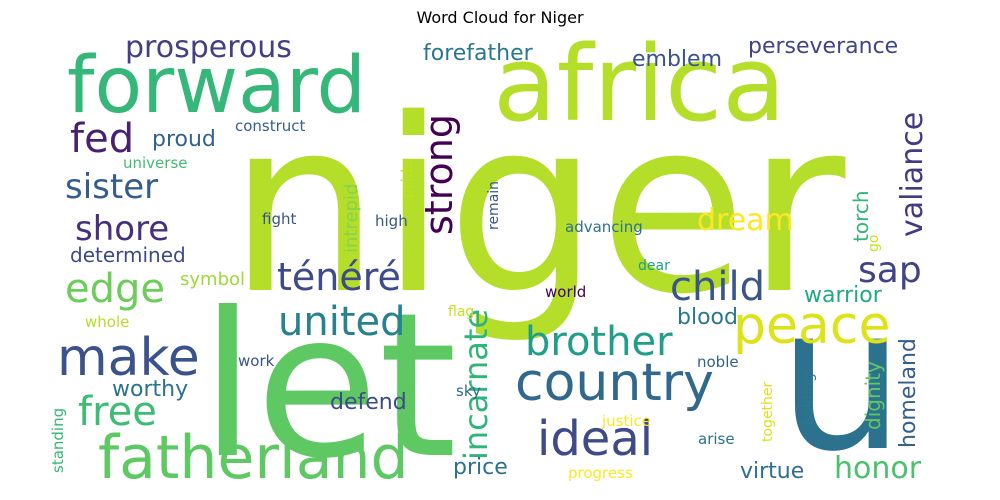 This screenshot has width=1000, height=500. What do you see at coordinates (908, 393) in the screenshot?
I see `word-homeland: homeland` at bounding box center [908, 393].